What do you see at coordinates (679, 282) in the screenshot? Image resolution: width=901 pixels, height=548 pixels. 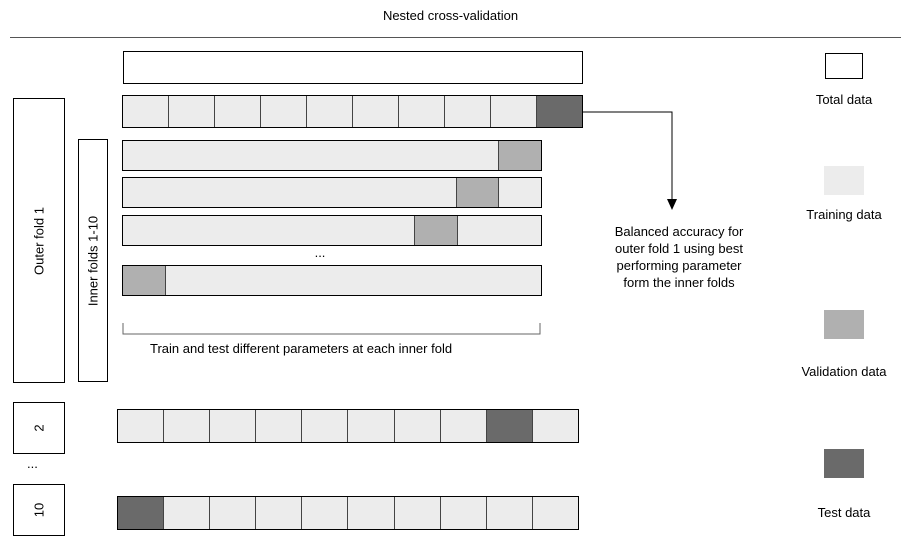 I see `result-line: form the inner folds` at bounding box center [679, 282].